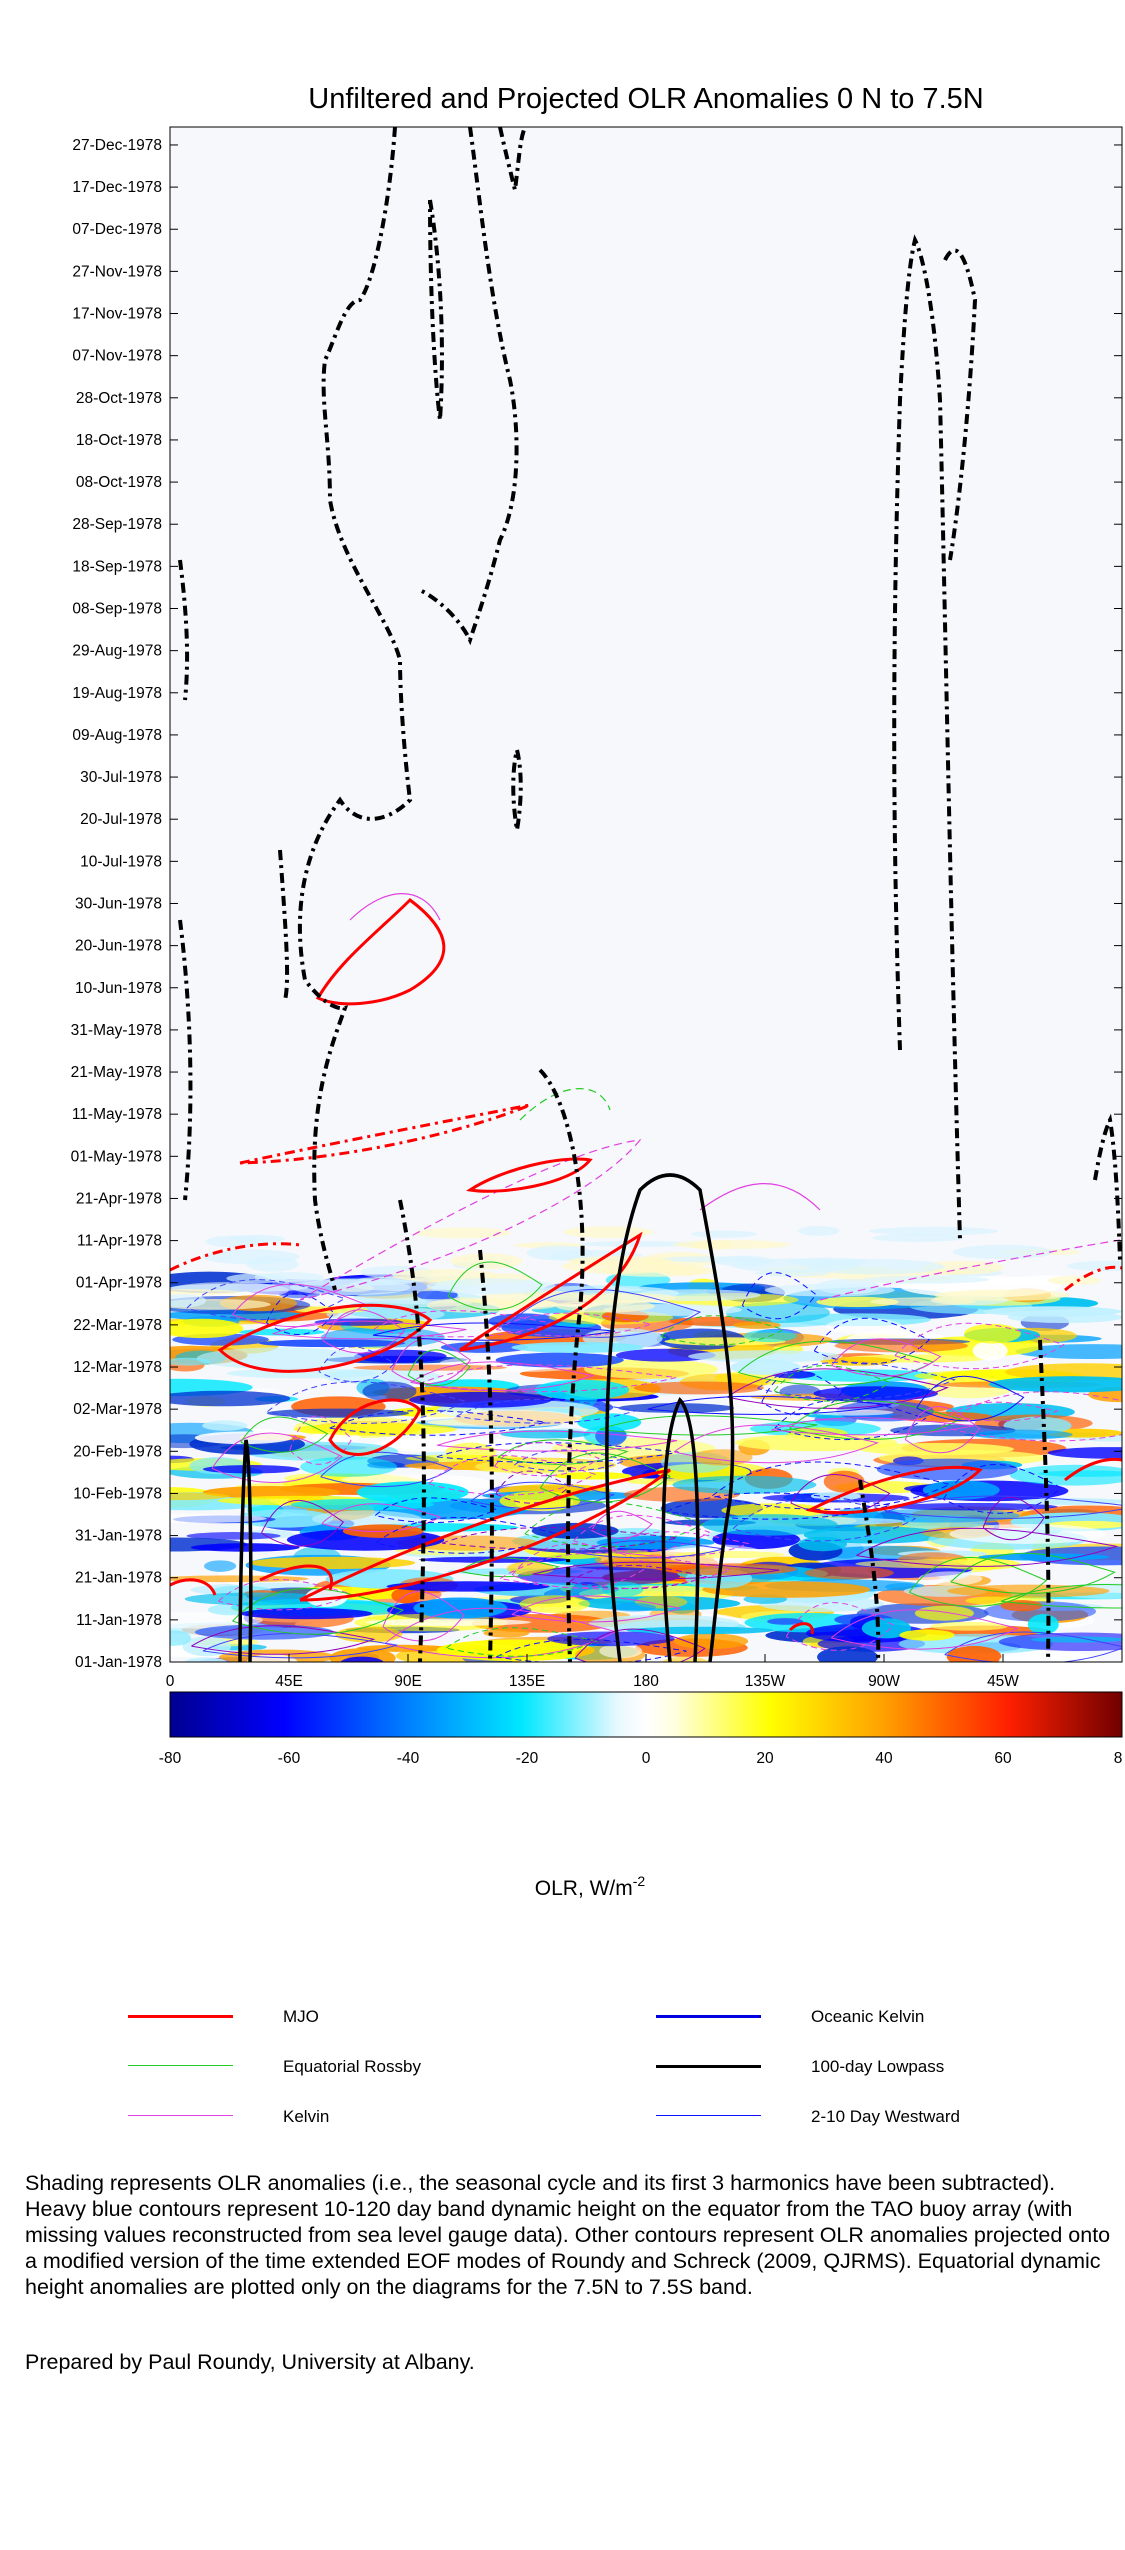  What do you see at coordinates (646, 1758) in the screenshot?
I see `colorbar-tick-label: 0` at bounding box center [646, 1758].